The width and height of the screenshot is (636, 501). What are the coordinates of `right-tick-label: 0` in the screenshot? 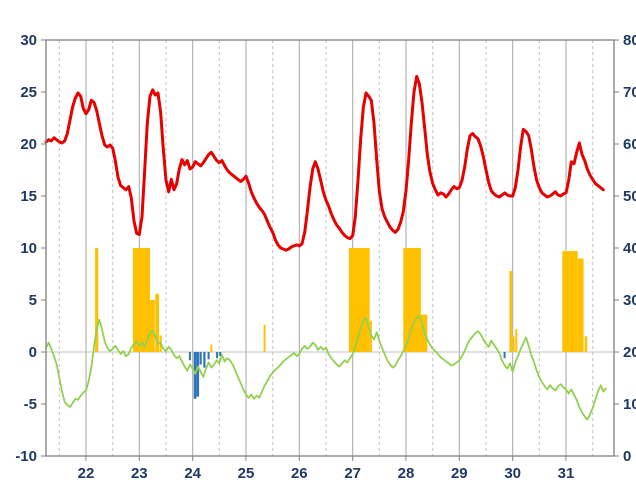 It's located at (627, 456).